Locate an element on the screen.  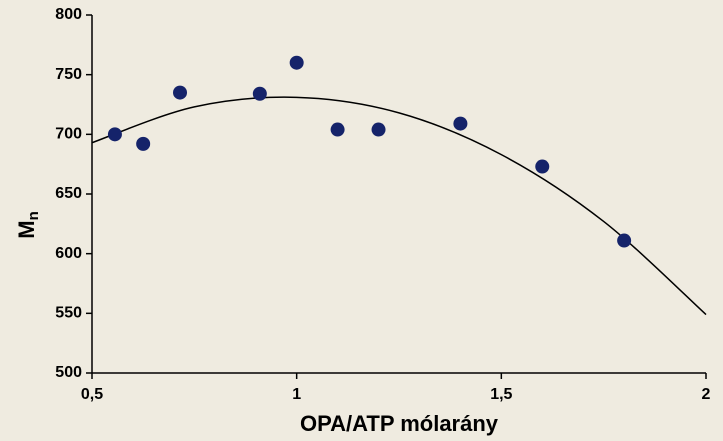
x-tick-label: 0,5 is located at coordinates (92, 394).